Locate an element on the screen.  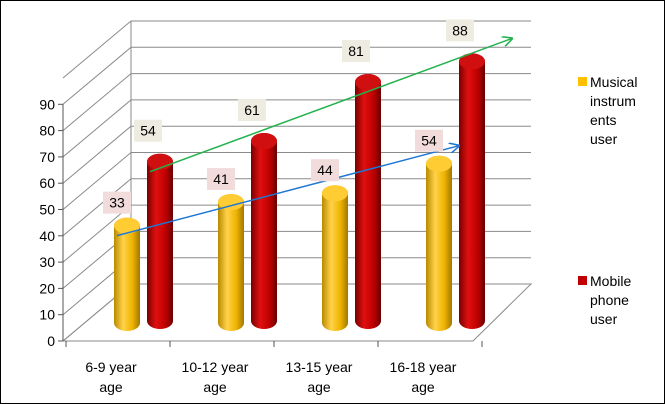
y-tick-label: 10 is located at coordinates (47, 315).